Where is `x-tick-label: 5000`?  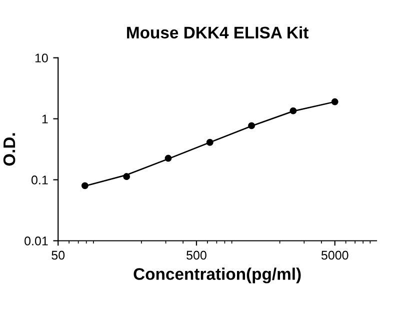 x-tick-label: 5000 is located at coordinates (334, 255).